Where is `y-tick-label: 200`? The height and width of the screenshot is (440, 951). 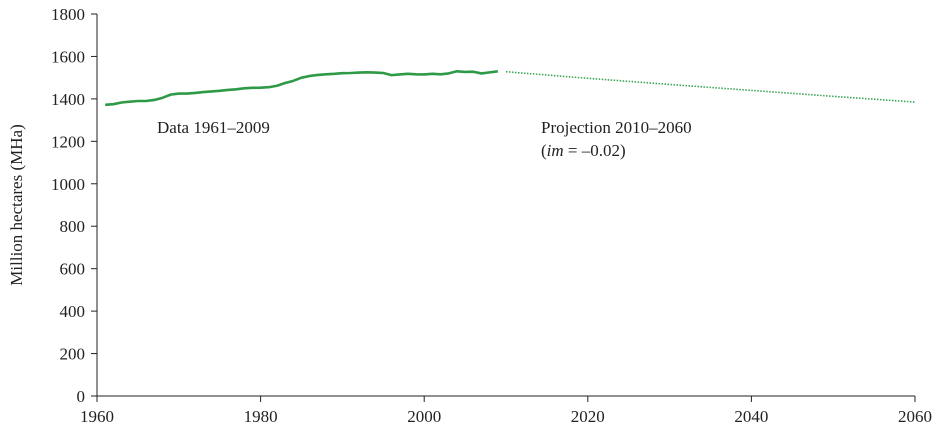
y-tick-label: 200 is located at coordinates (73, 354).